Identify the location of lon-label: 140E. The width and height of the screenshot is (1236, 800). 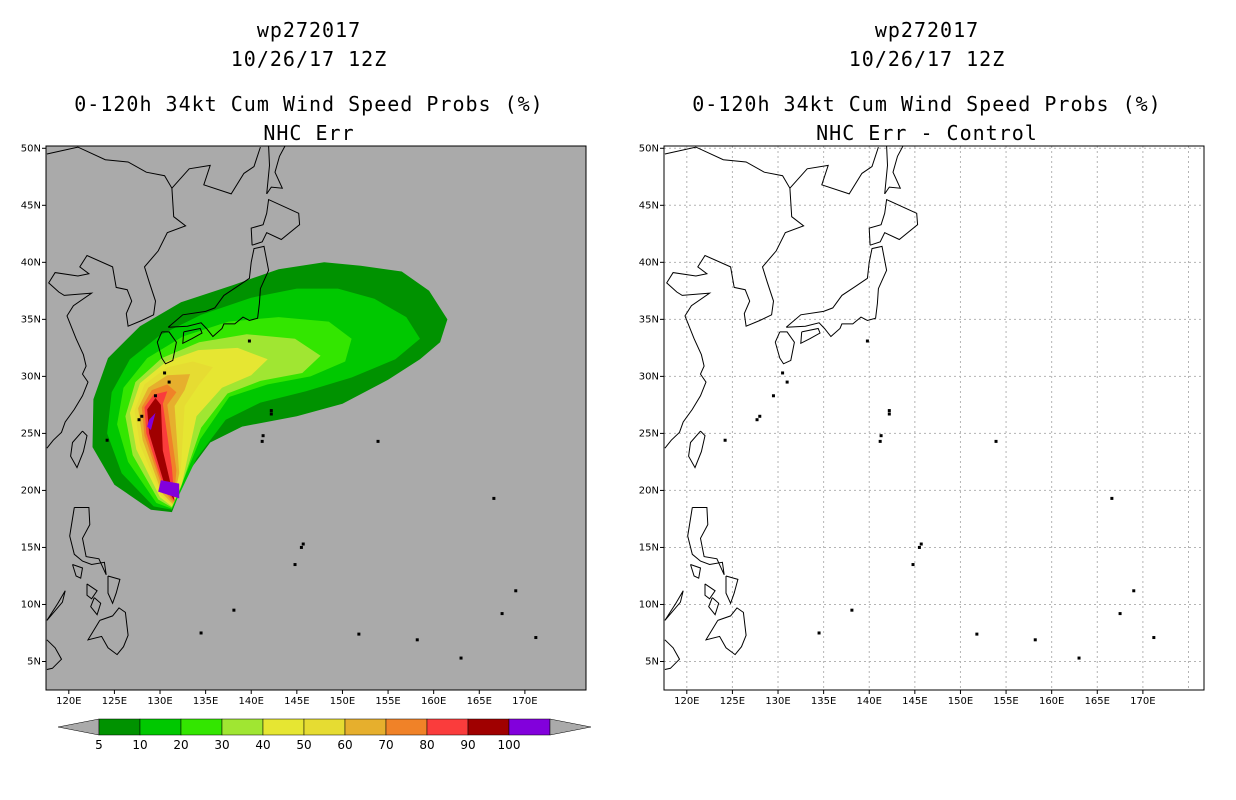
(251, 701).